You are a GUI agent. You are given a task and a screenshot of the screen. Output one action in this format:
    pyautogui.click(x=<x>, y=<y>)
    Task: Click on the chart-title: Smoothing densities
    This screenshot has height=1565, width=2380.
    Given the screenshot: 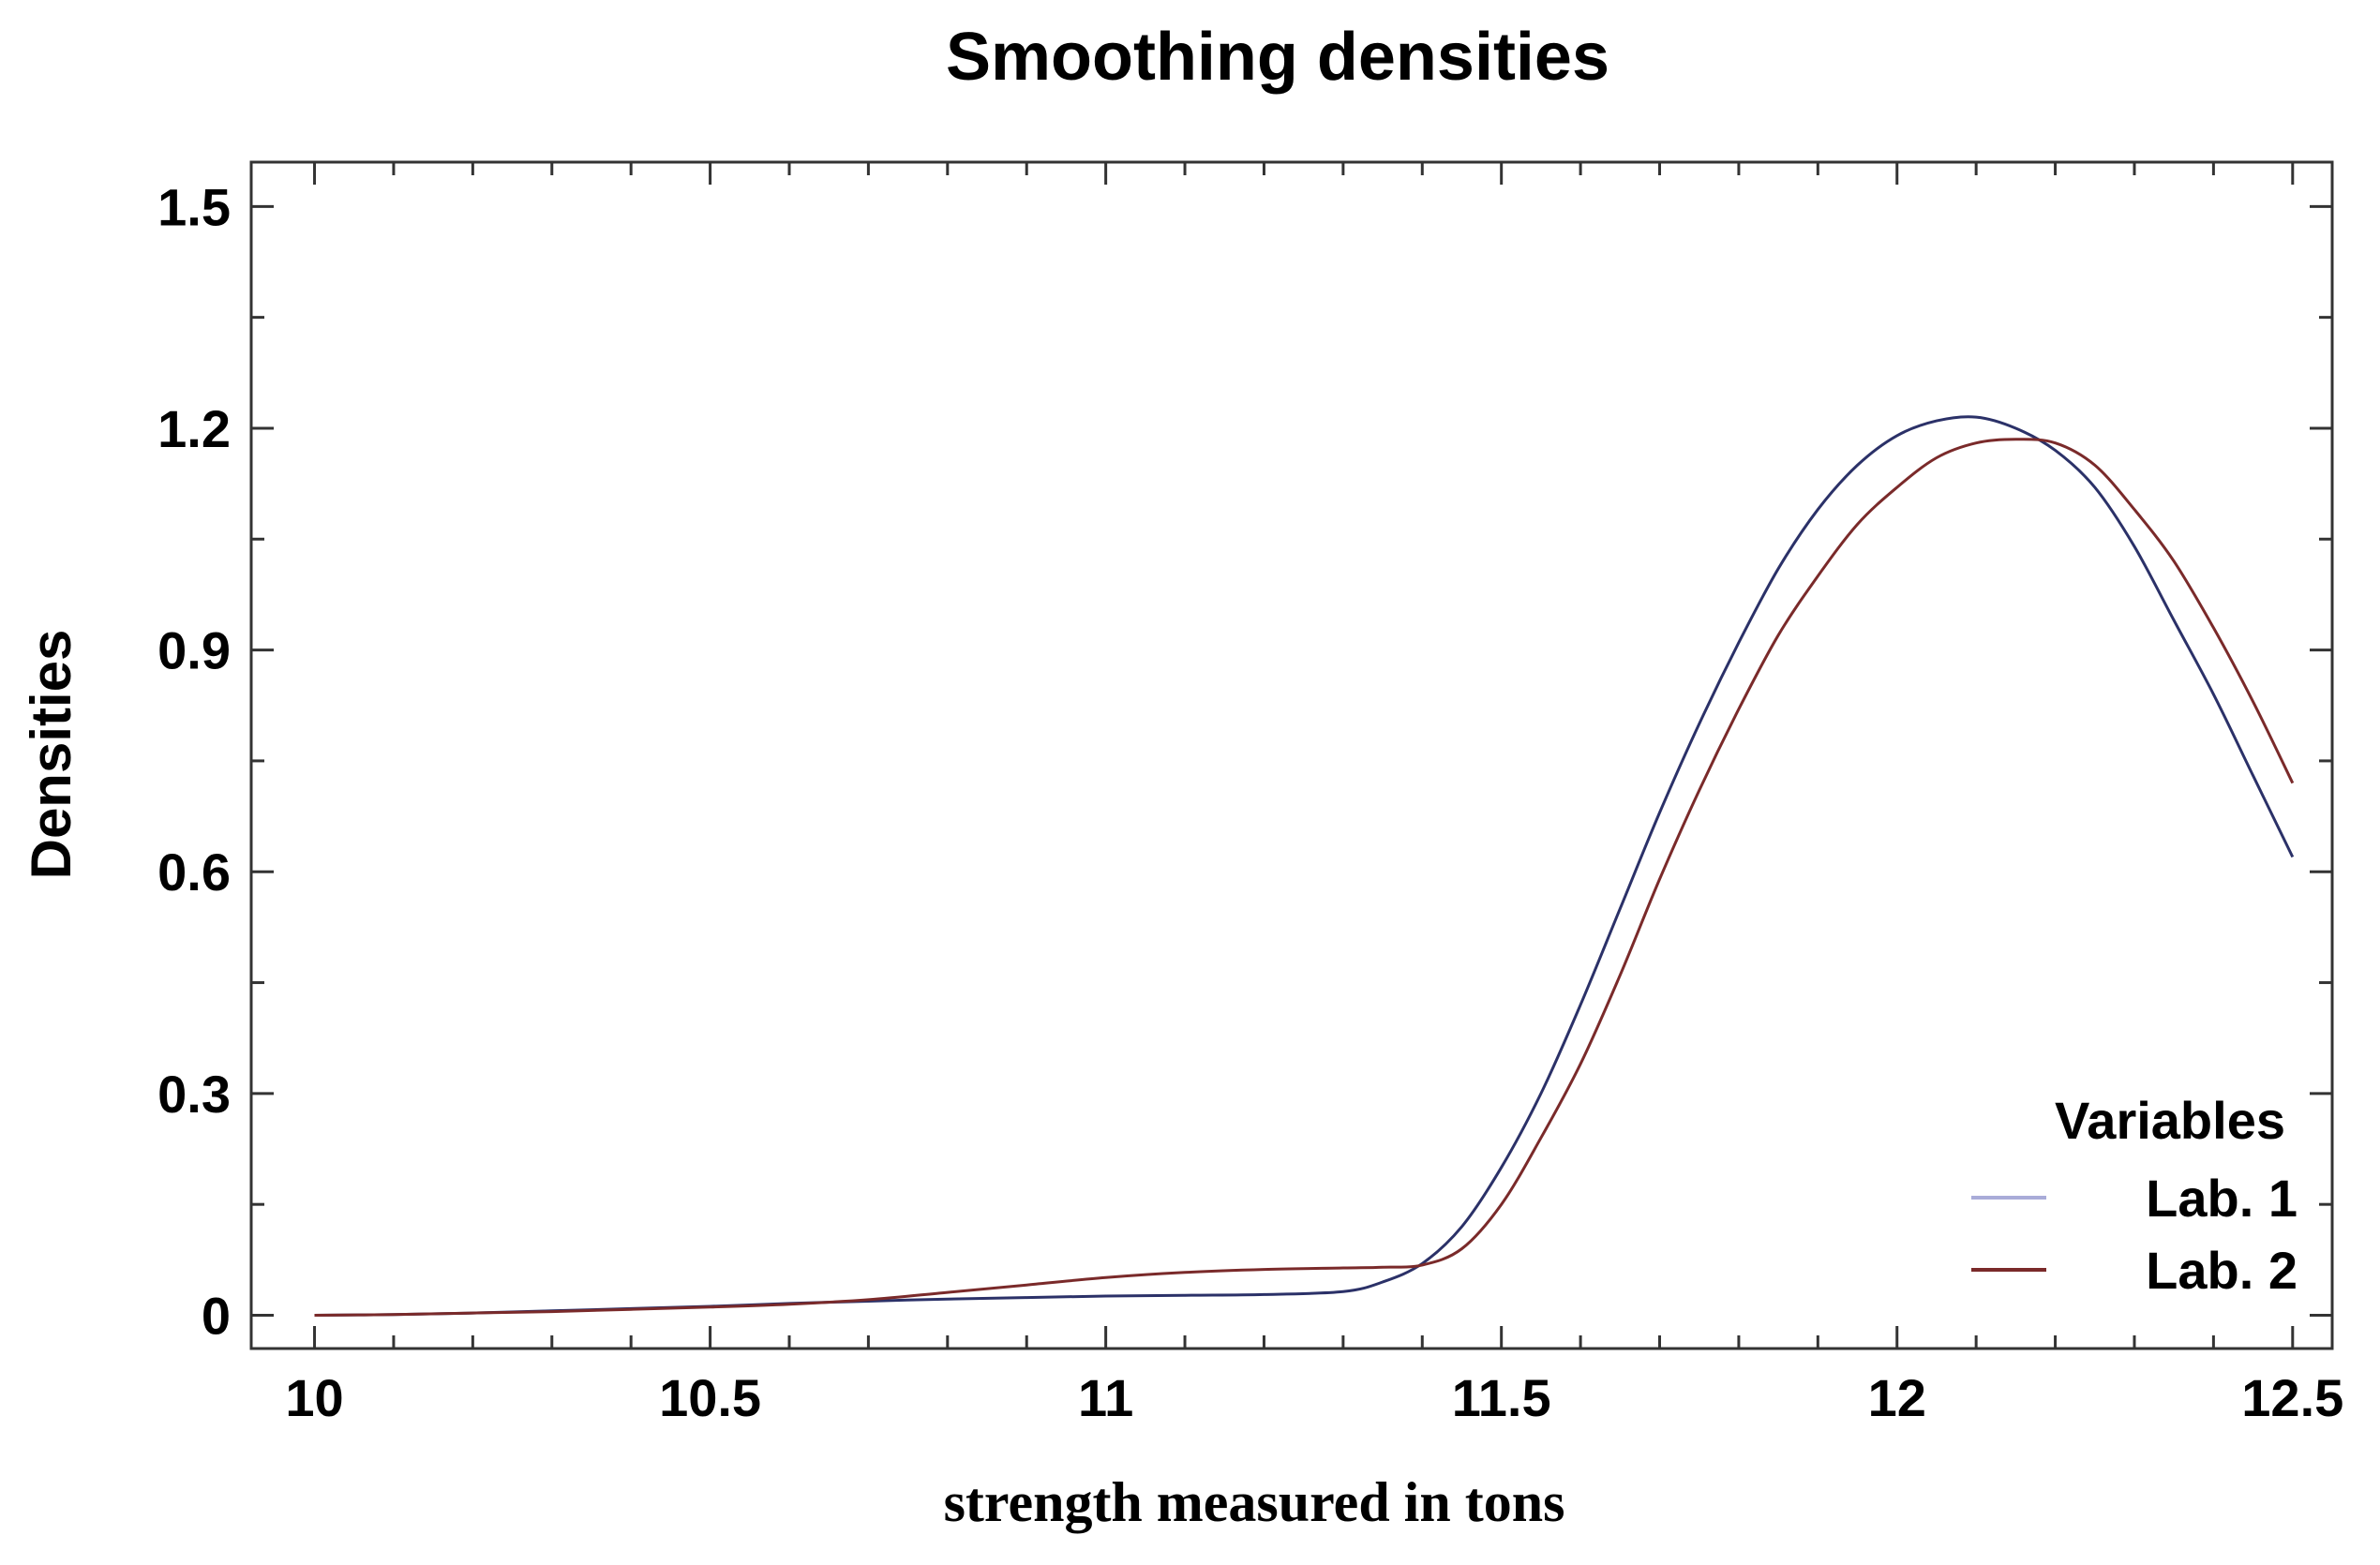 What is the action you would take?
    pyautogui.click(x=1277, y=58)
    